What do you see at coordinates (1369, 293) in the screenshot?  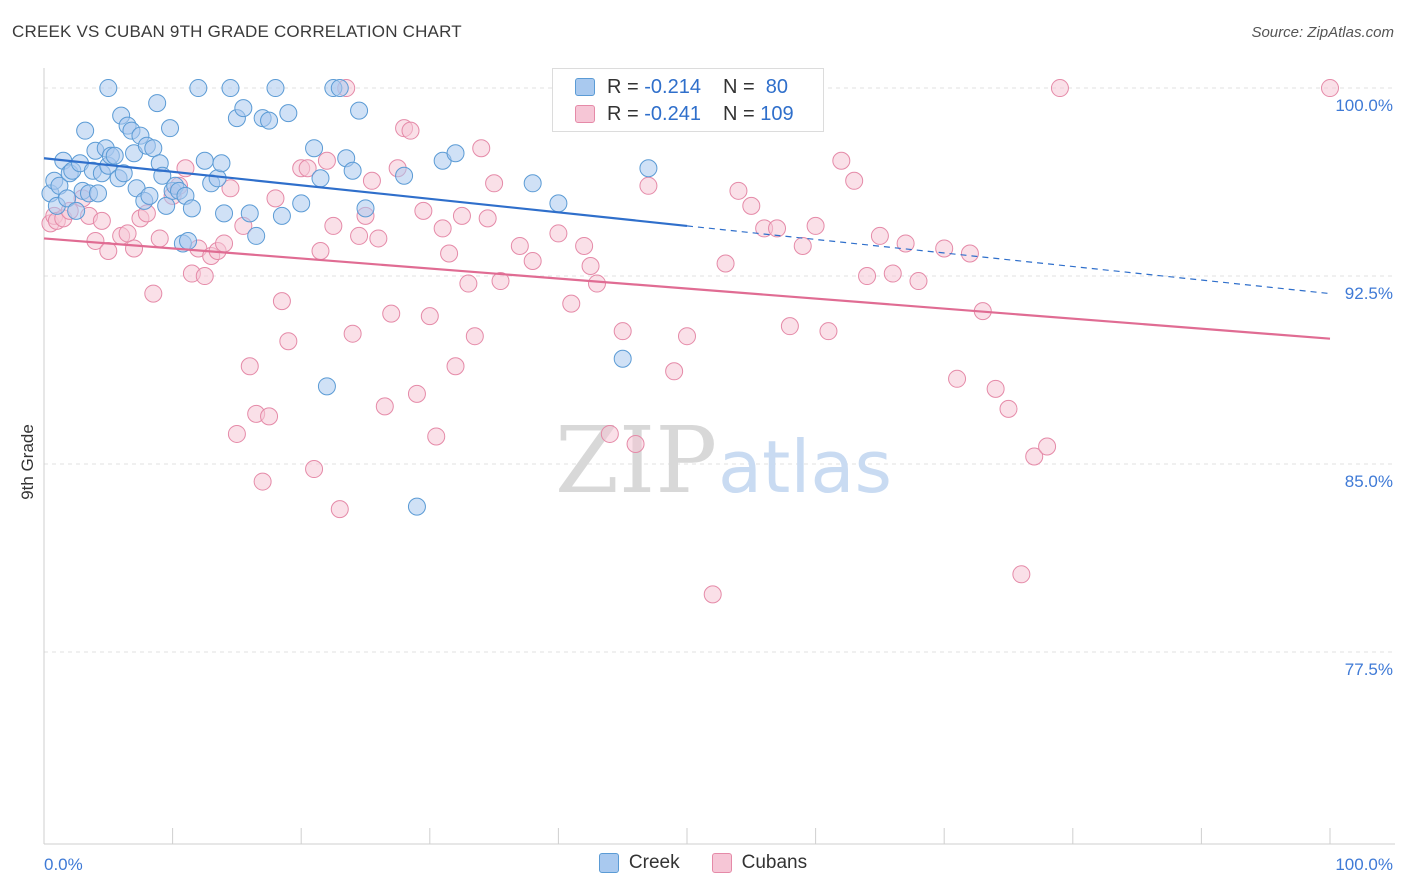 I see `y-tick-label: 92.5%` at bounding box center [1369, 293].